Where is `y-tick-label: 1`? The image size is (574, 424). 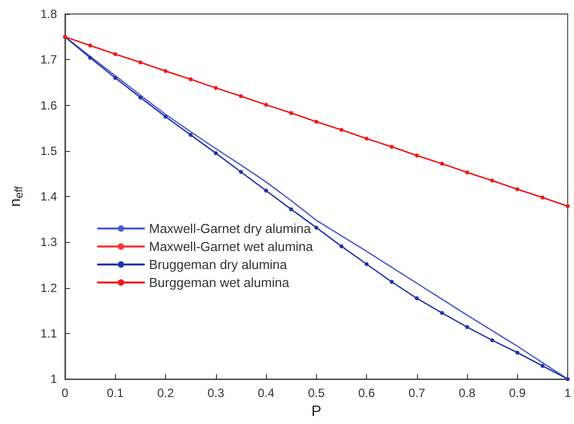 y-tick-label: 1 is located at coordinates (54, 379).